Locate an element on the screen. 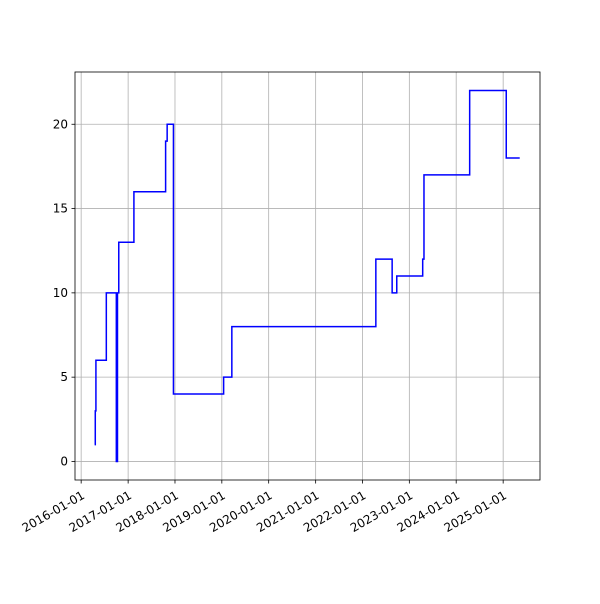 Image resolution: width=600 pixels, height=604 pixels. y-tick-label: 5 is located at coordinates (64, 377).